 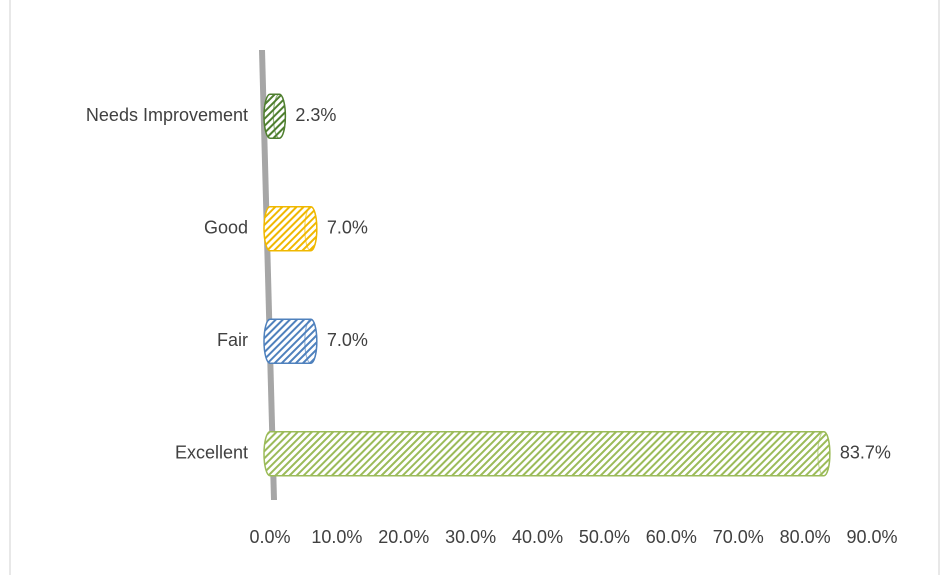 What do you see at coordinates (805, 537) in the screenshot?
I see `x-tick-label: 80.0%` at bounding box center [805, 537].